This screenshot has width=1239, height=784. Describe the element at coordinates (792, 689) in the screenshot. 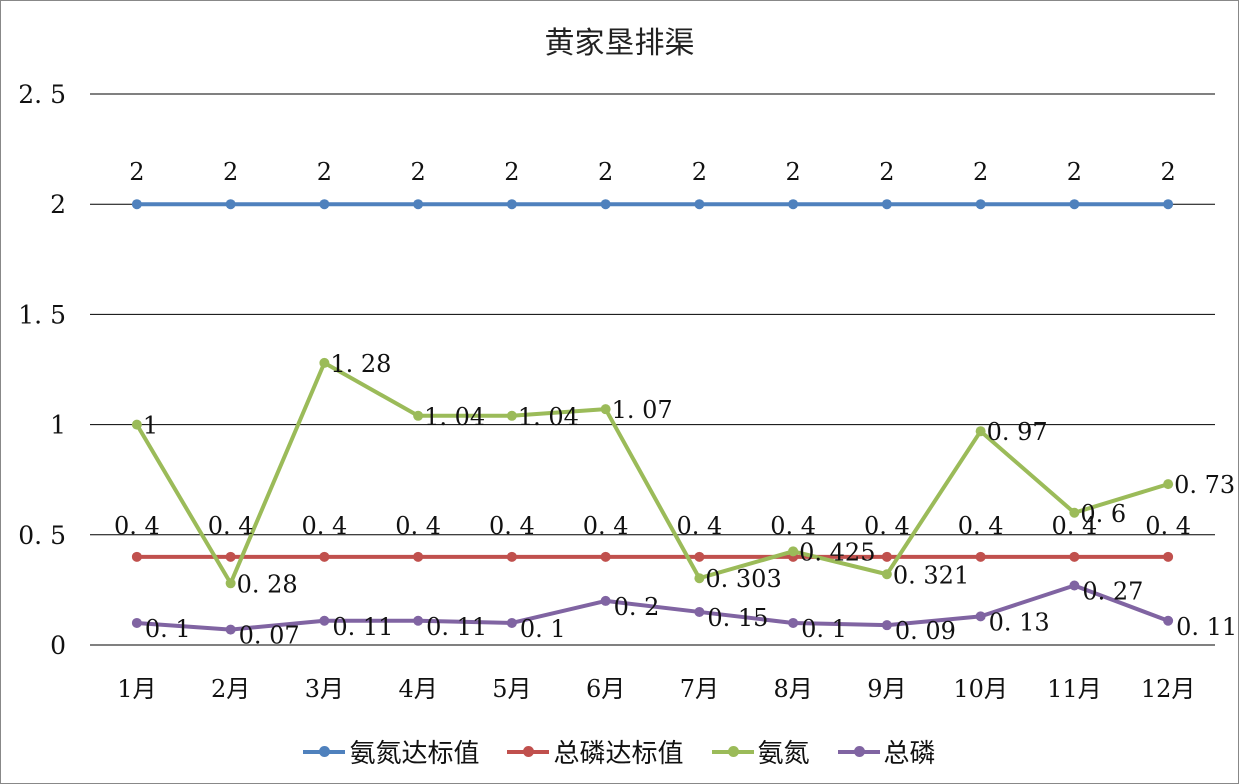

I see `x-tick-label: 8月` at that location.